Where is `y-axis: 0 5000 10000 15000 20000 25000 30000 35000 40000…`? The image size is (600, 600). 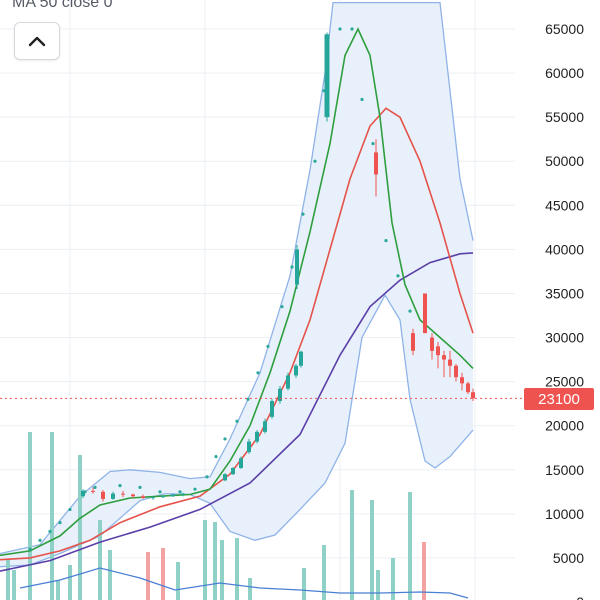 y-axis: 0 5000 10000 15000 20000 25000 30000 35000 40000… is located at coordinates (564, 310).